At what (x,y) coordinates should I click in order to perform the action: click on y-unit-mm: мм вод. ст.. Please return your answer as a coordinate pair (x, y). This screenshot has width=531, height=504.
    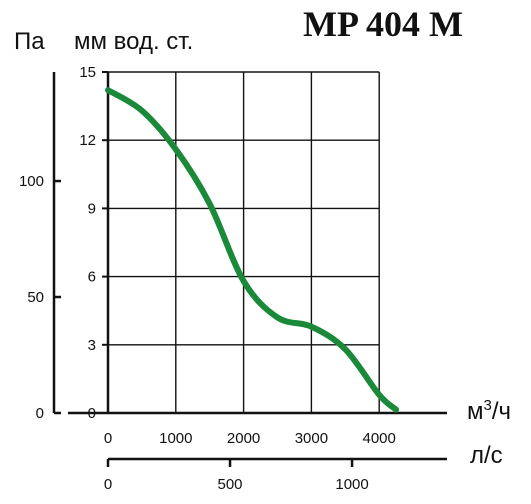
    Looking at the image, I should click on (133, 41).